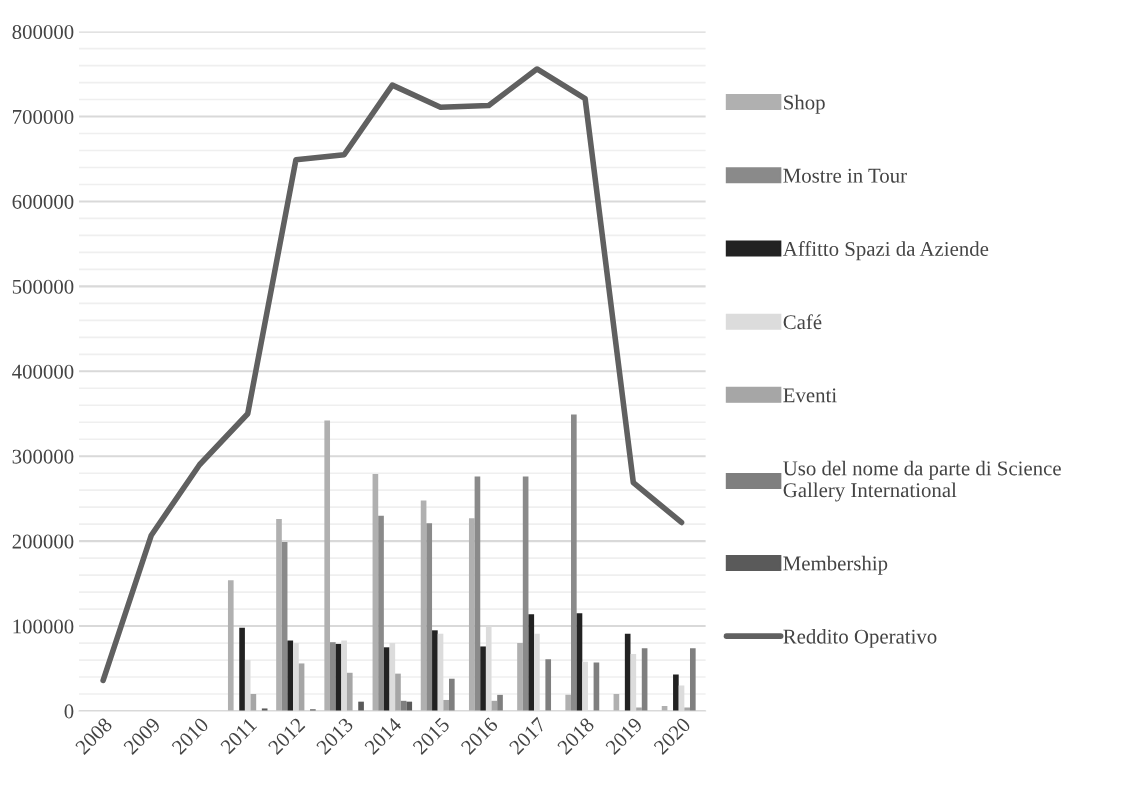 The width and height of the screenshot is (1129, 790). I want to click on legend-label: Eventi, so click(810, 395).